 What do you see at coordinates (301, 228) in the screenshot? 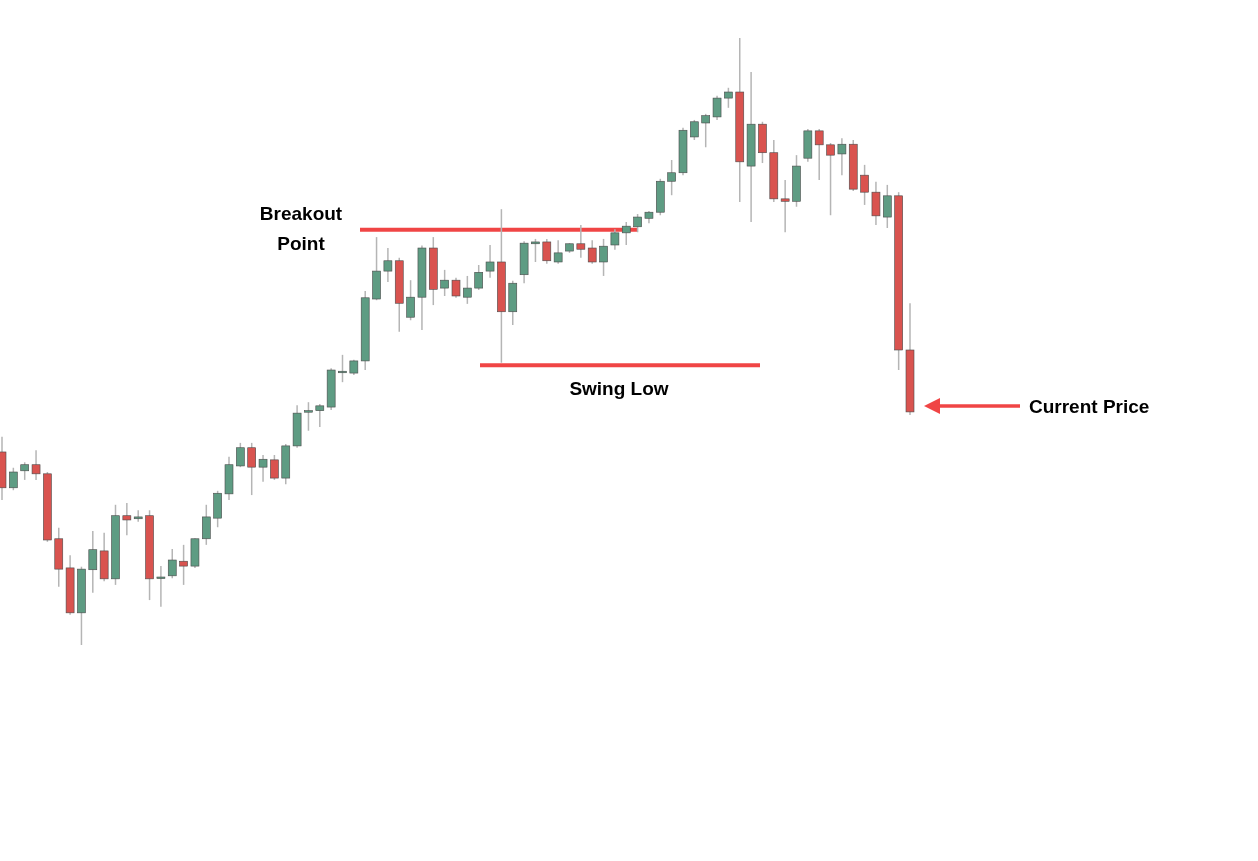
I see `ref-line-label: Breakout Point` at bounding box center [301, 228].